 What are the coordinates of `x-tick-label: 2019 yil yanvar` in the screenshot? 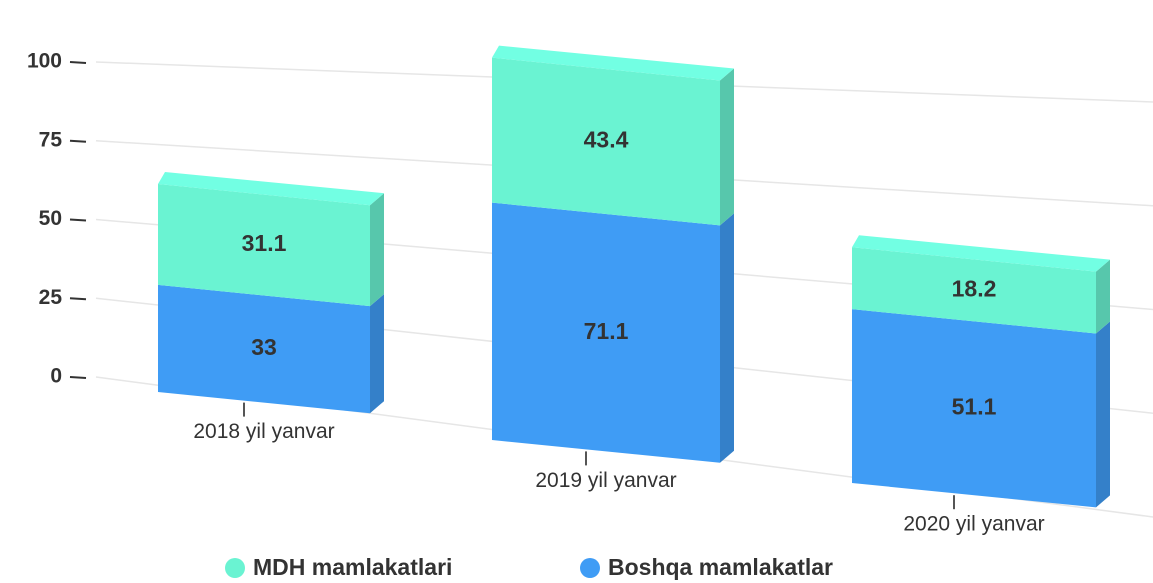 It's located at (605, 480).